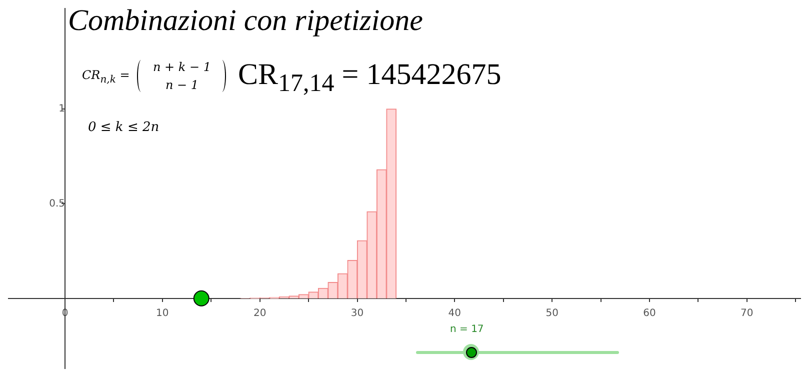  I want to click on x-tick-label: 70, so click(747, 313).